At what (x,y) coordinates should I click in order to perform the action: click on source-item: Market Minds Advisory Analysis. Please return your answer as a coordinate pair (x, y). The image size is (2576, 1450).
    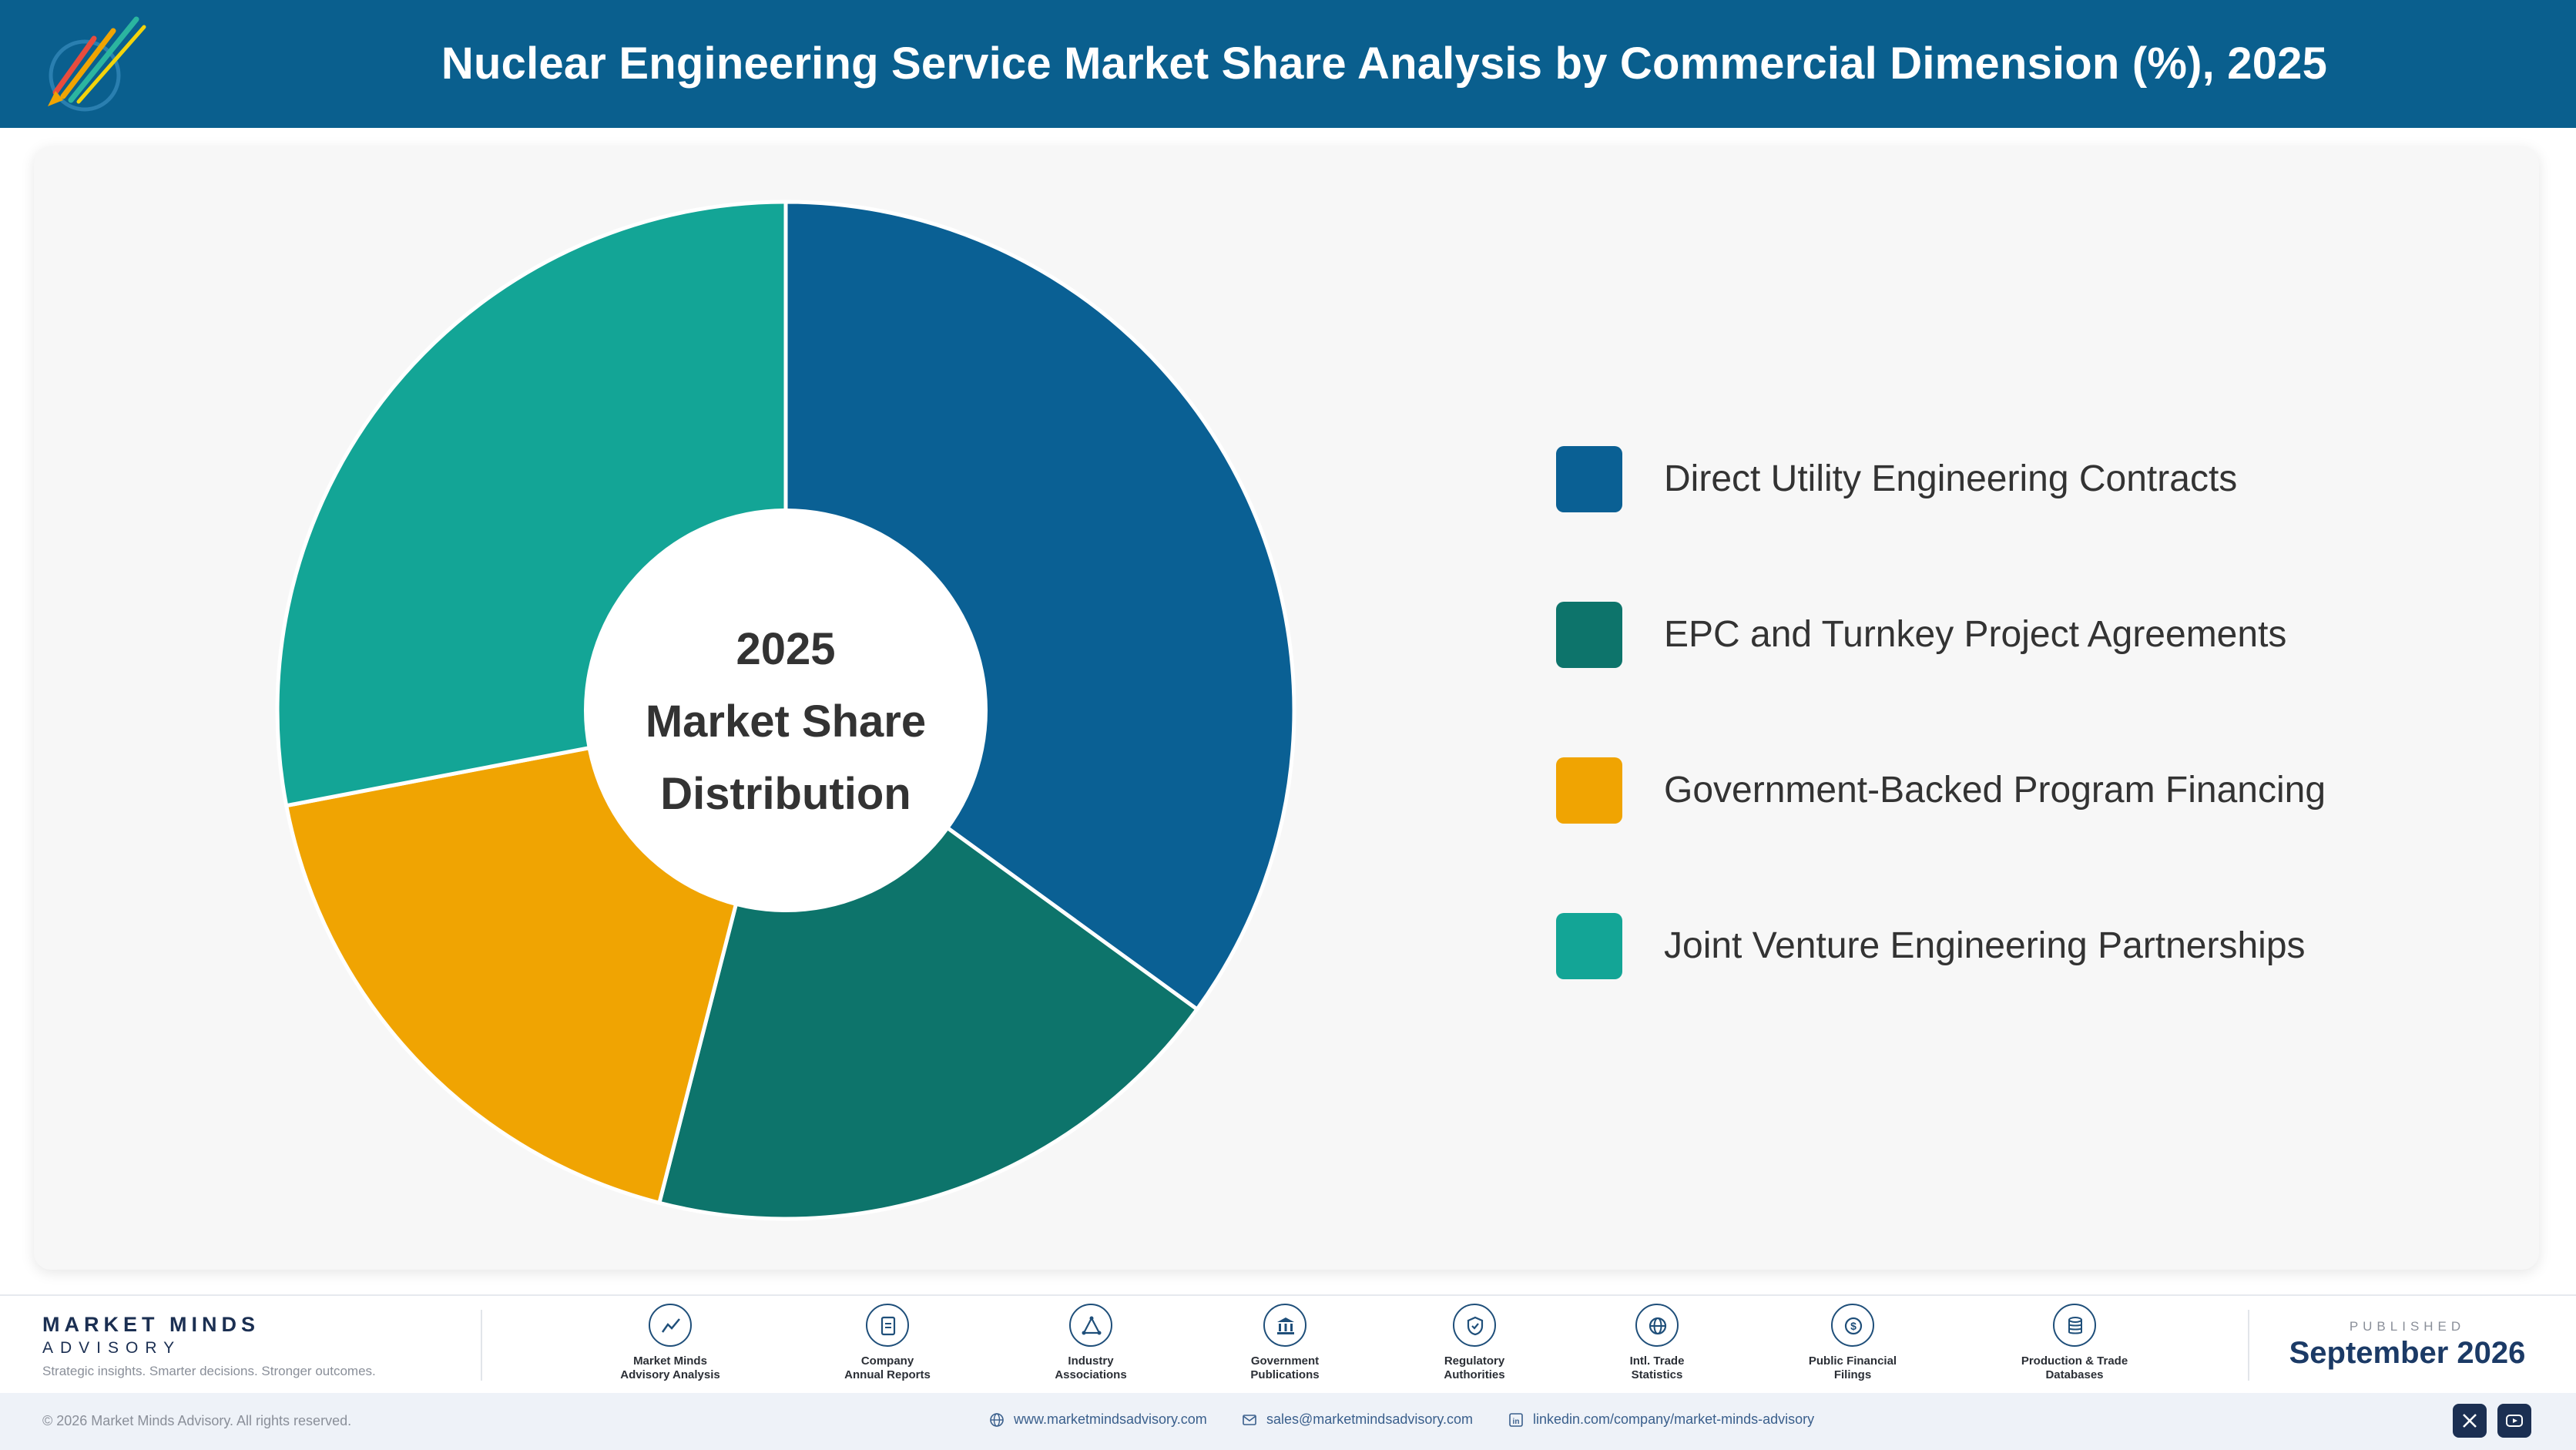
    Looking at the image, I should click on (670, 1349).